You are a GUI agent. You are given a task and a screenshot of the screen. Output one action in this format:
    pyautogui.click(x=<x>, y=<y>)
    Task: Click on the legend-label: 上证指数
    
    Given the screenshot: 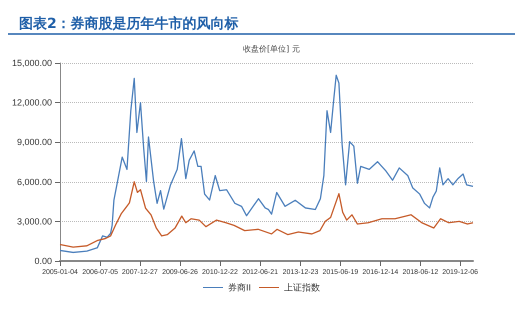 What is the action you would take?
    pyautogui.click(x=302, y=287)
    